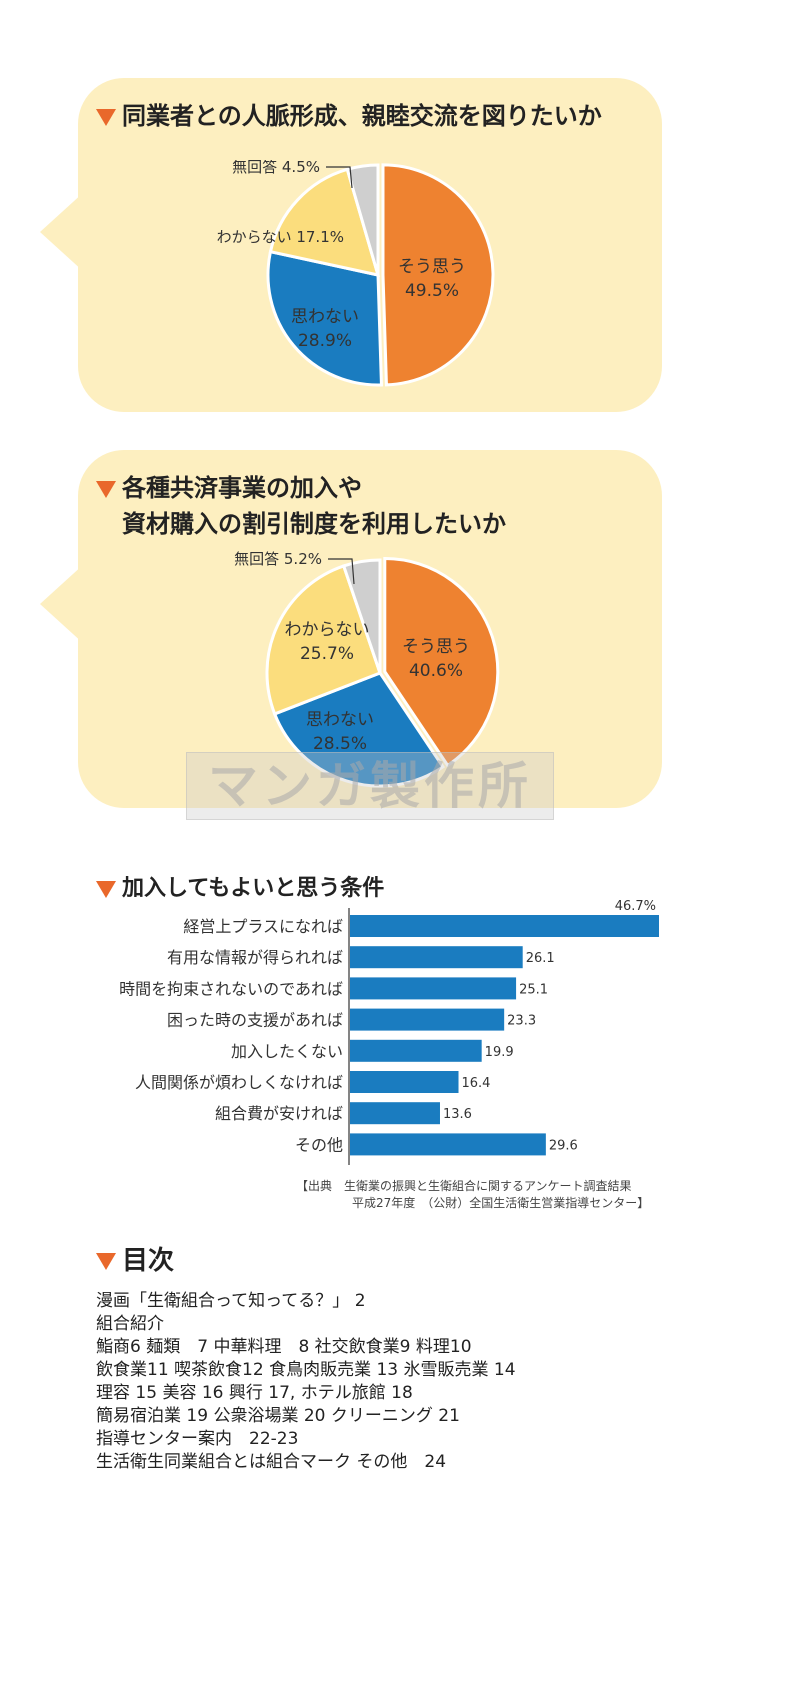 The width and height of the screenshot is (800, 1698). I want to click on pie-value-0: 49.5%, so click(432, 291).